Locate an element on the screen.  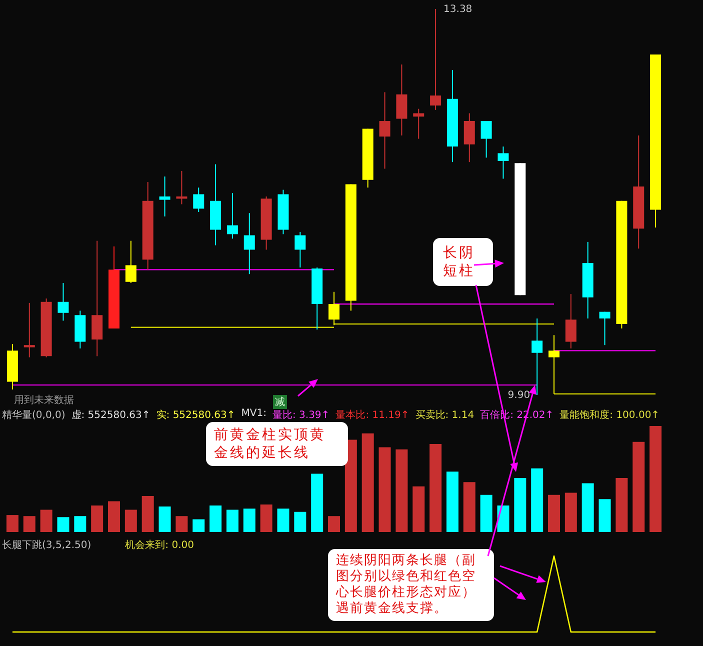
text: 虚: 552580.63↑ is located at coordinates (110, 415).